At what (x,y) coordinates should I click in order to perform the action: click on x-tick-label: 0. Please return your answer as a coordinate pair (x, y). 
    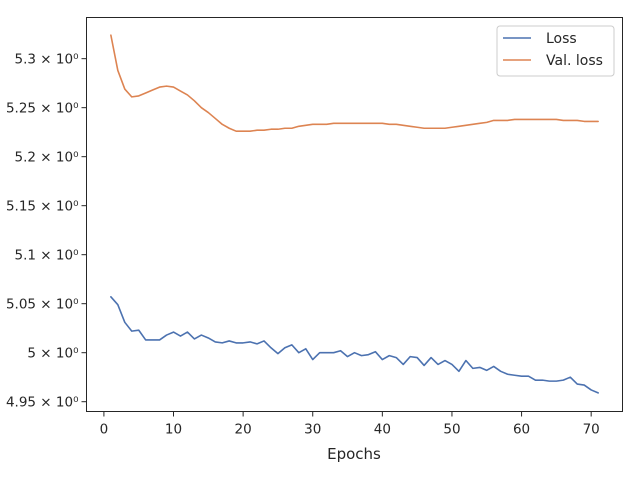
    Looking at the image, I should click on (104, 430).